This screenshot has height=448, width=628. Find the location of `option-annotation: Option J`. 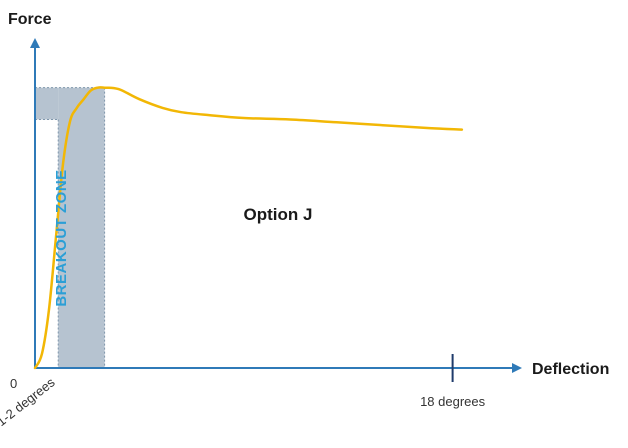

option-annotation: Option J is located at coordinates (278, 214).